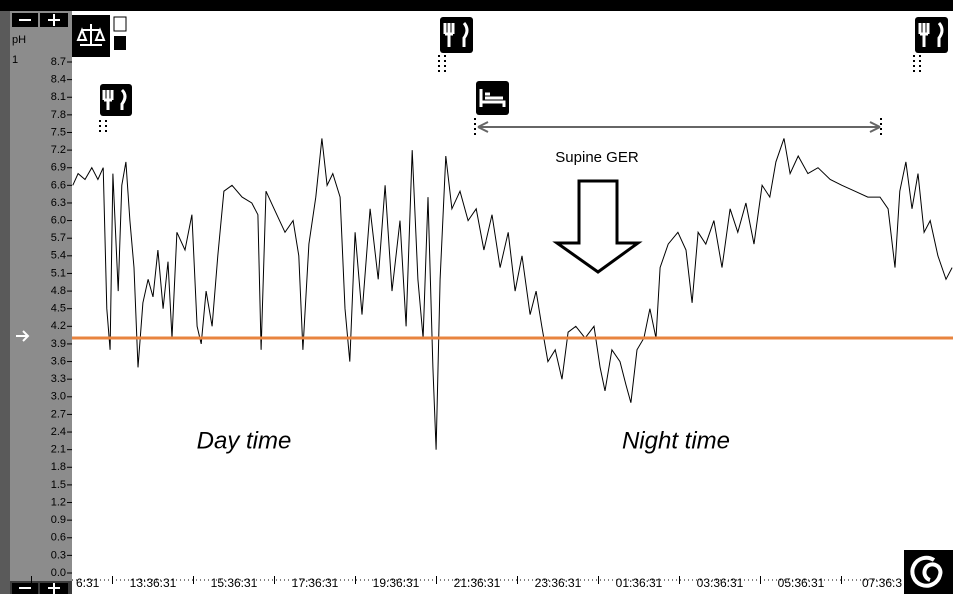 Image resolution: width=953 pixels, height=599 pixels. Describe the element at coordinates (58, 414) in the screenshot. I see `y-tick-label: 2.7` at that location.